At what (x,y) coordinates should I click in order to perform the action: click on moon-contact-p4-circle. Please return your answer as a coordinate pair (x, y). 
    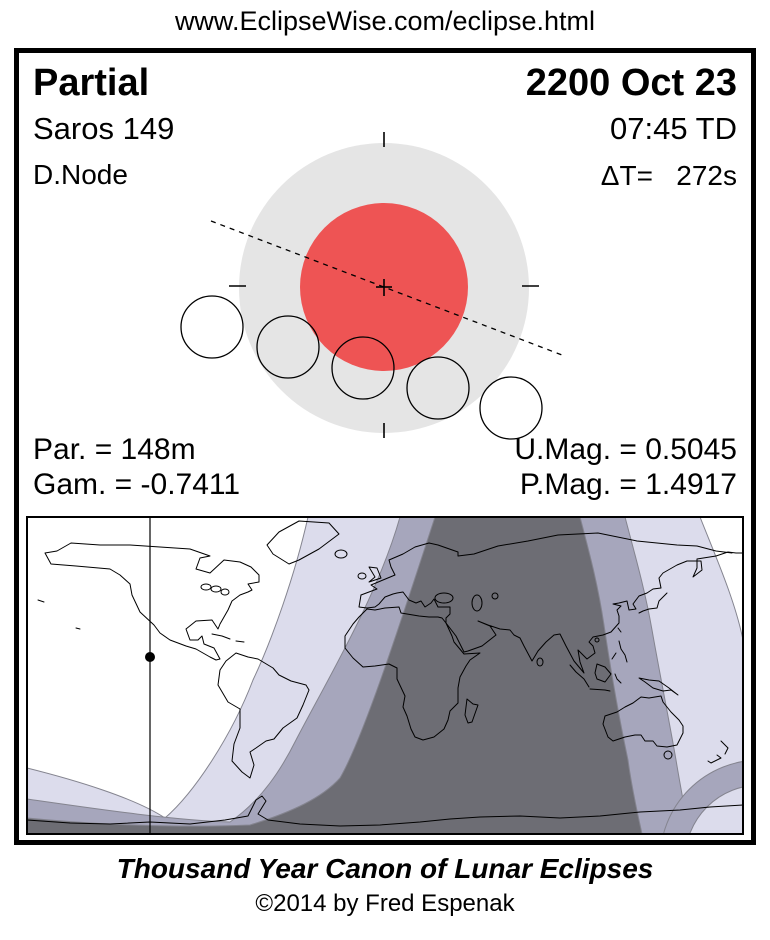
    Looking at the image, I should click on (511, 408).